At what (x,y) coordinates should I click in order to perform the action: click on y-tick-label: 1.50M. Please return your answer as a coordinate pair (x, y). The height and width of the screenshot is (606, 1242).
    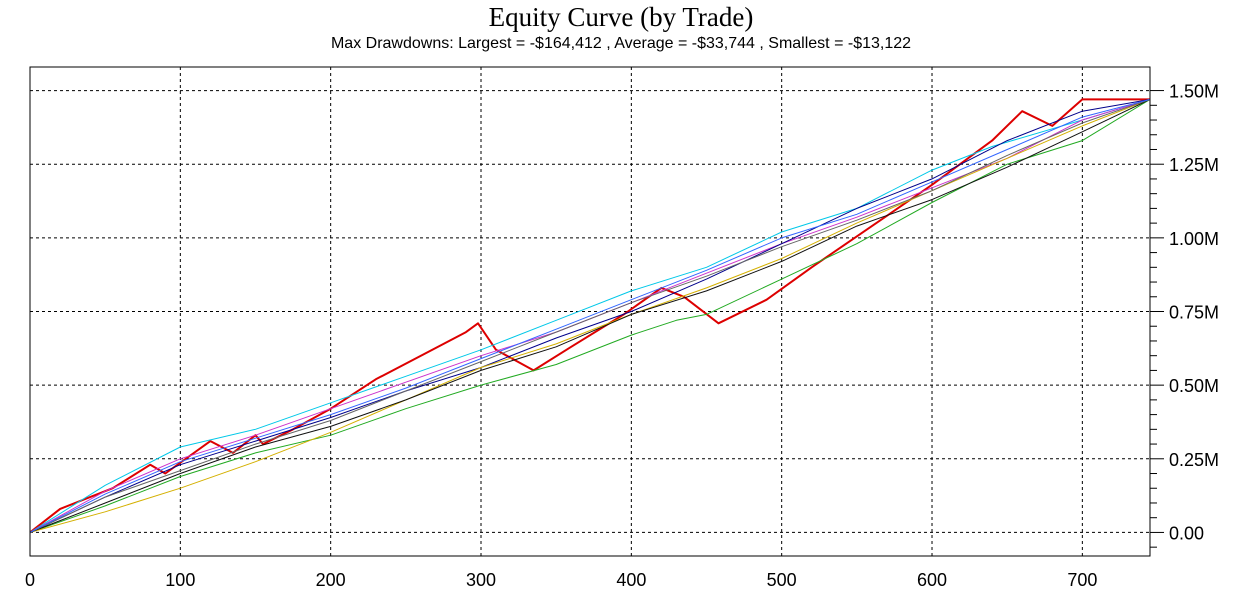
    Looking at the image, I should click on (1194, 92).